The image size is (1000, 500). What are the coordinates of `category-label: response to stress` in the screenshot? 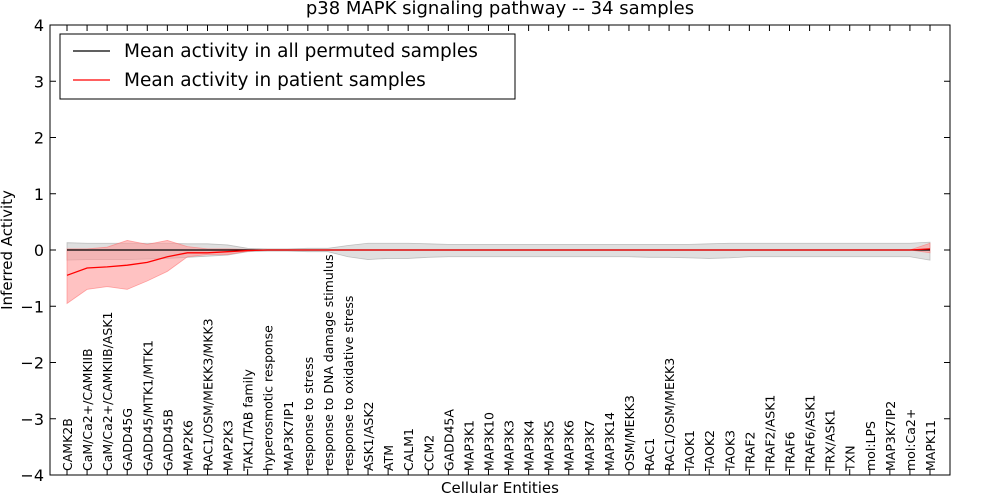 It's located at (308, 414).